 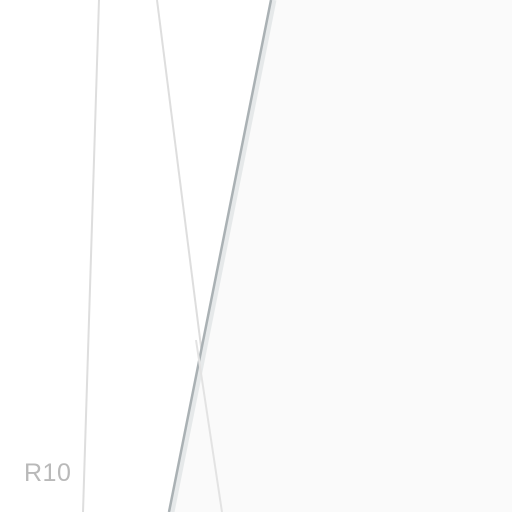 I want to click on thin-line-left, so click(x=91, y=256).